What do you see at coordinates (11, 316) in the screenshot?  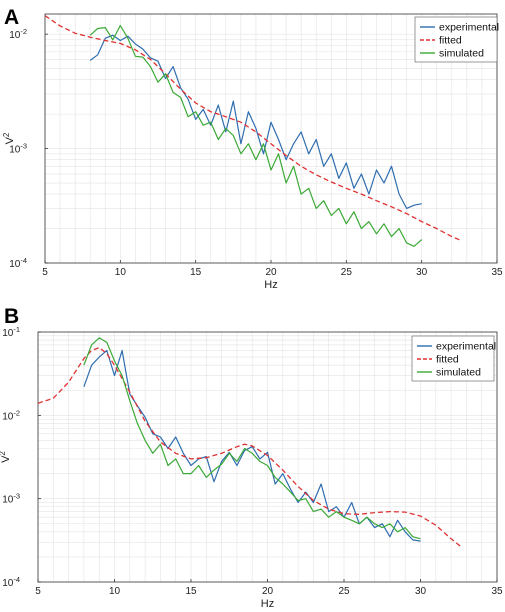 I see `panel-label: B` at bounding box center [11, 316].